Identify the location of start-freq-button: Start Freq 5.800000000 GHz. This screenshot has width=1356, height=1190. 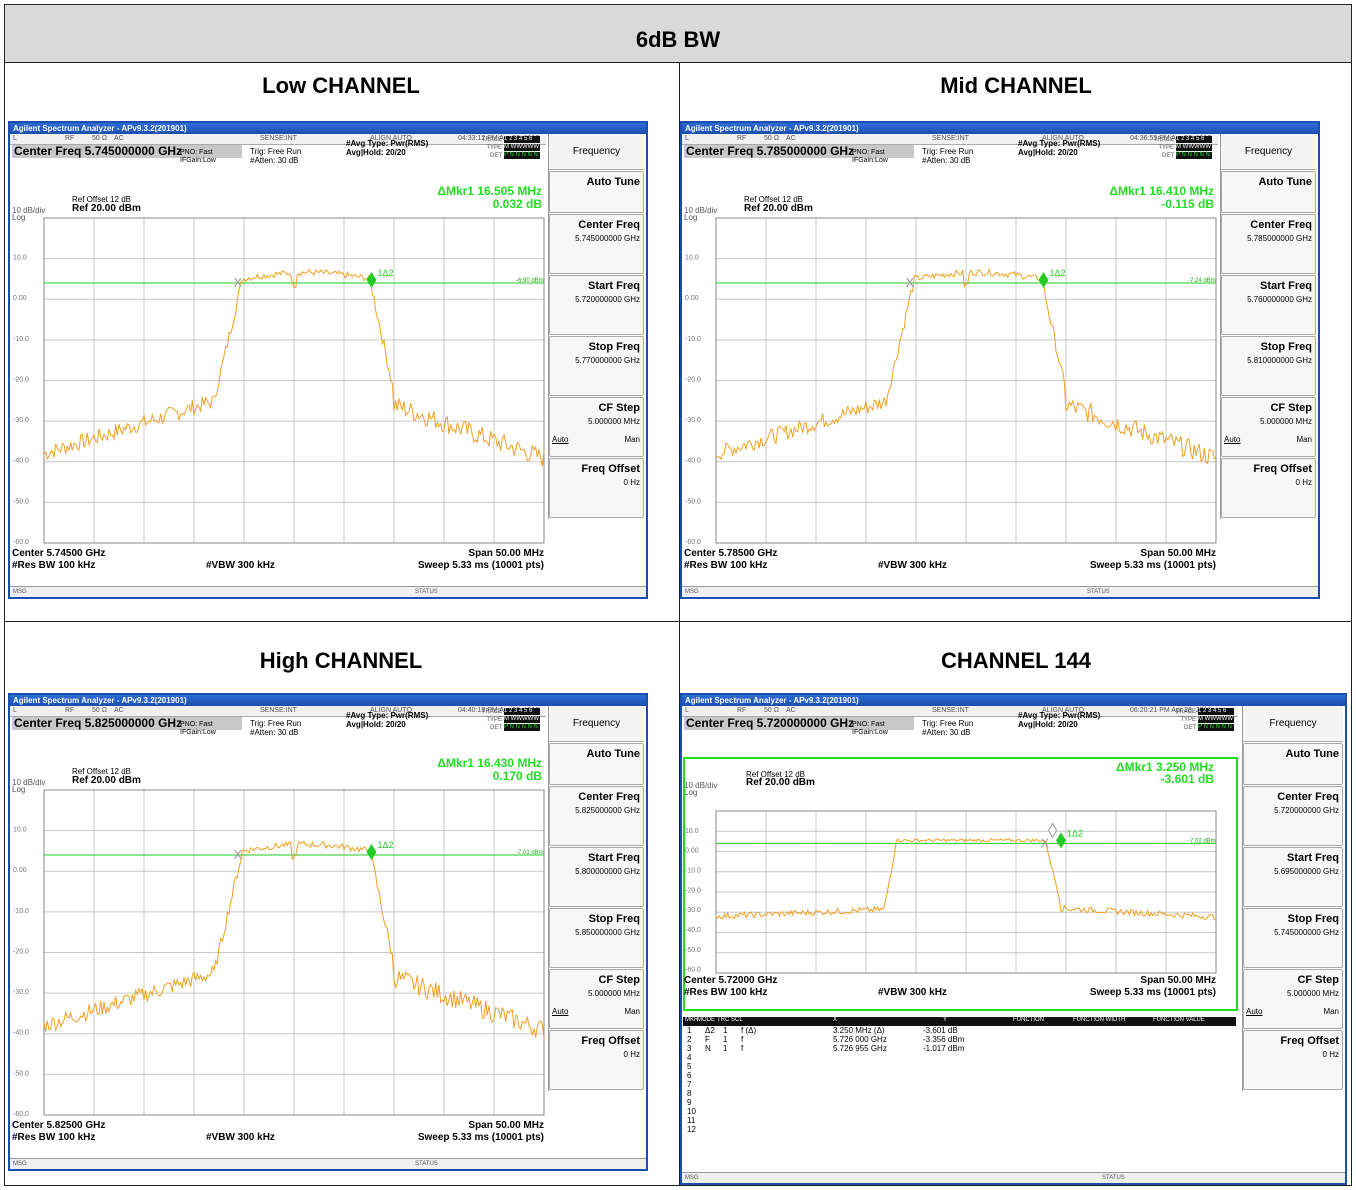
(596, 877).